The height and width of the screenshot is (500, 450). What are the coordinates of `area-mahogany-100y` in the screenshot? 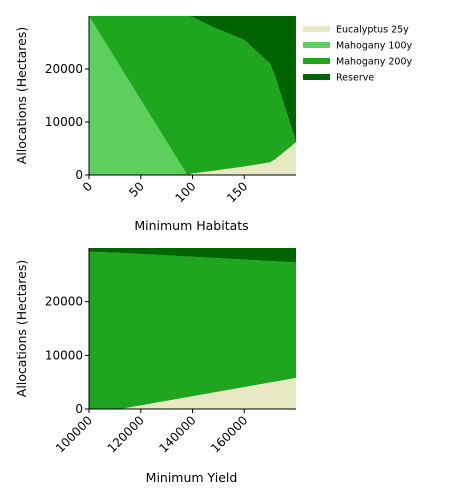 It's located at (192, 95).